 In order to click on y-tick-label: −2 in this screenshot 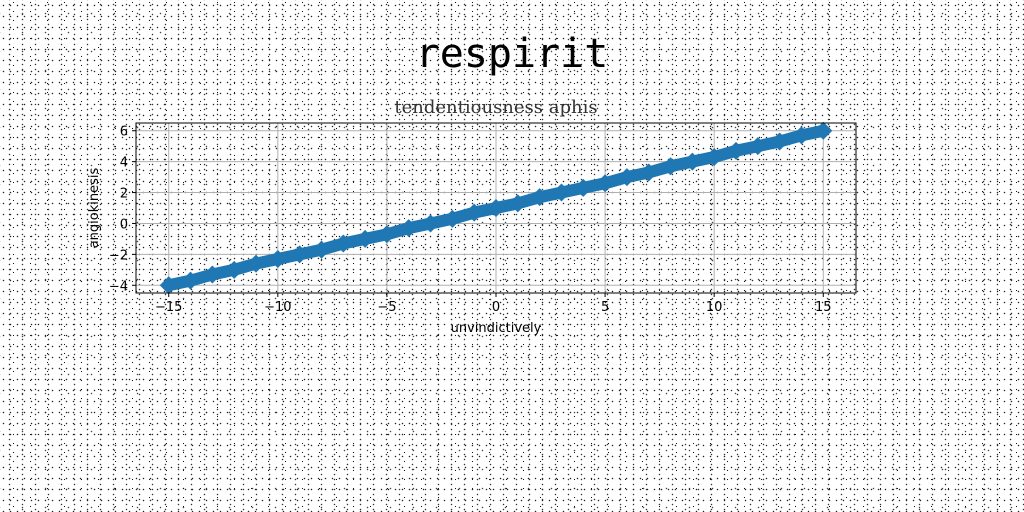, I will do `click(118, 255)`.